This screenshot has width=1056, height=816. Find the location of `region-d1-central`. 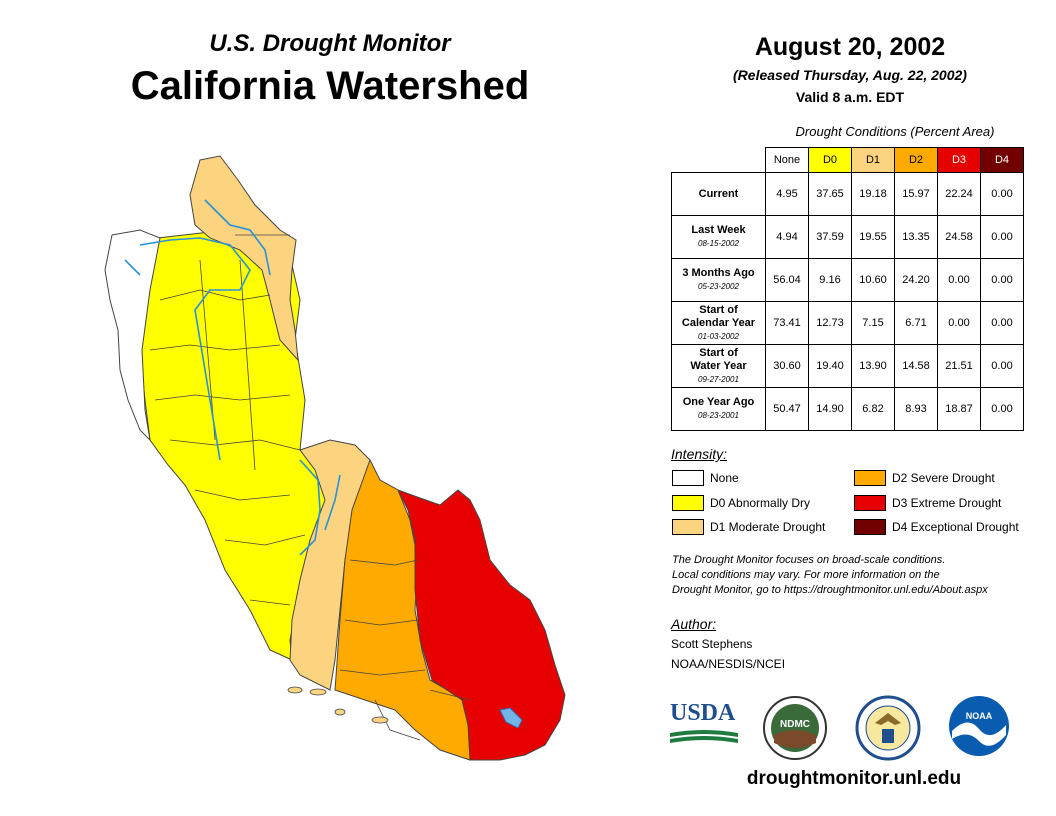

region-d1-central is located at coordinates (330, 565).